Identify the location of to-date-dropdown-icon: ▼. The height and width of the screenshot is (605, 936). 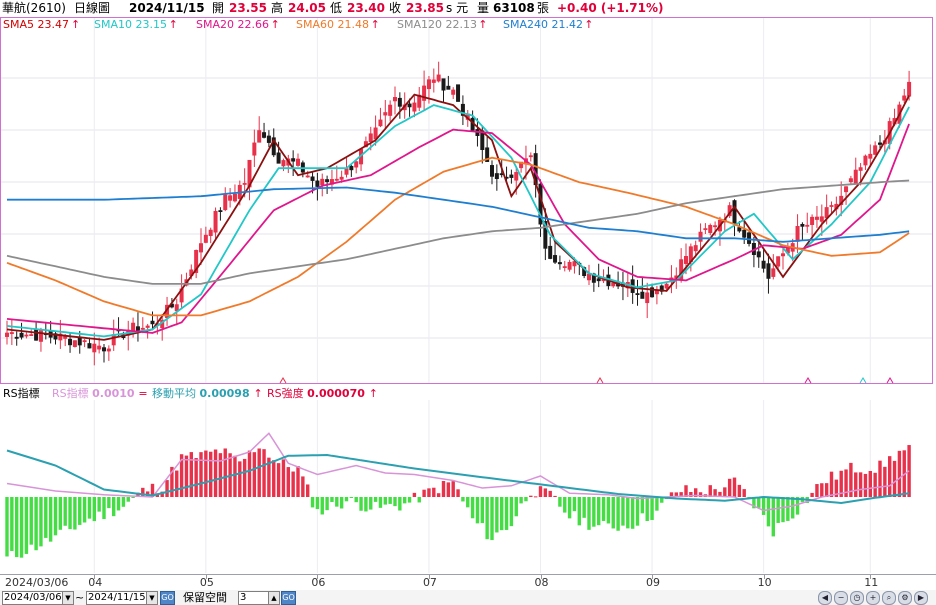
(152, 598).